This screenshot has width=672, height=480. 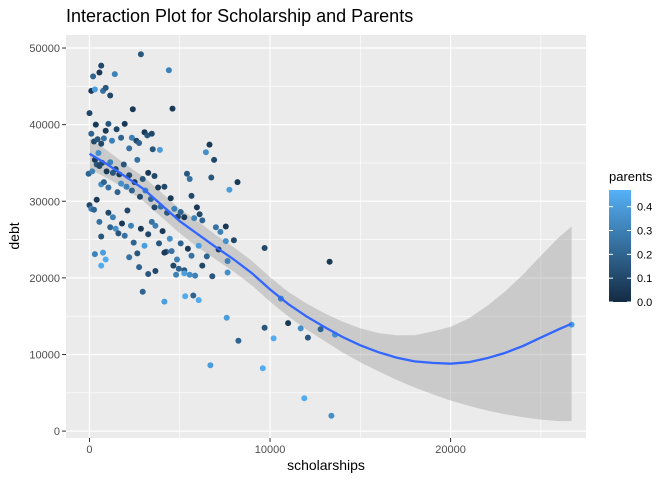 What do you see at coordinates (620, 246) in the screenshot?
I see `legend-colorbar` at bounding box center [620, 246].